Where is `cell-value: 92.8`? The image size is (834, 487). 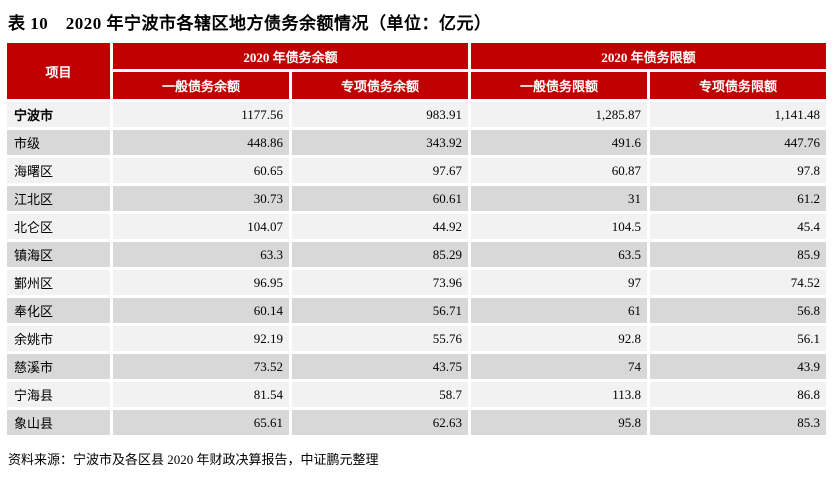
cell-value: 92.8 is located at coordinates (559, 338).